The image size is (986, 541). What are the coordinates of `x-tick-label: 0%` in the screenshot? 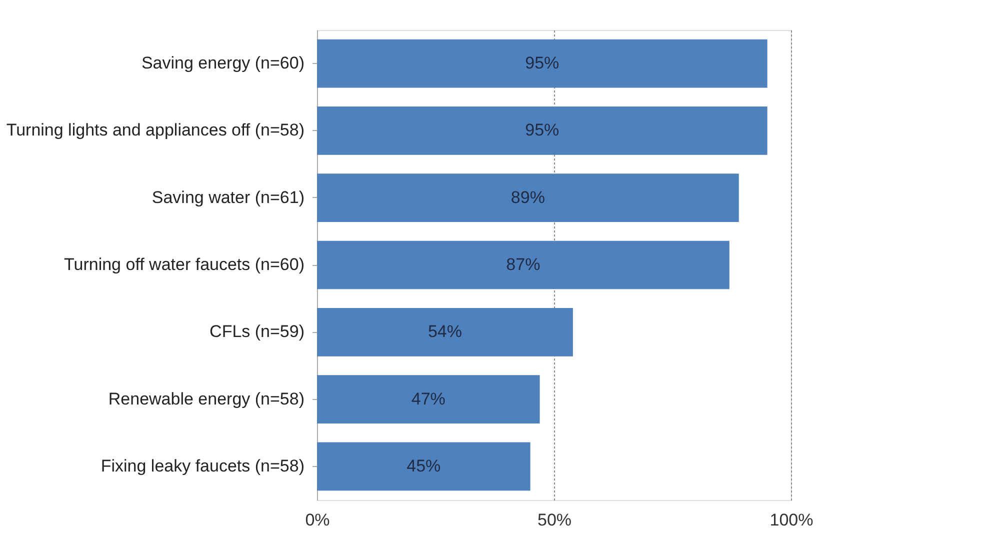 It's located at (317, 520).